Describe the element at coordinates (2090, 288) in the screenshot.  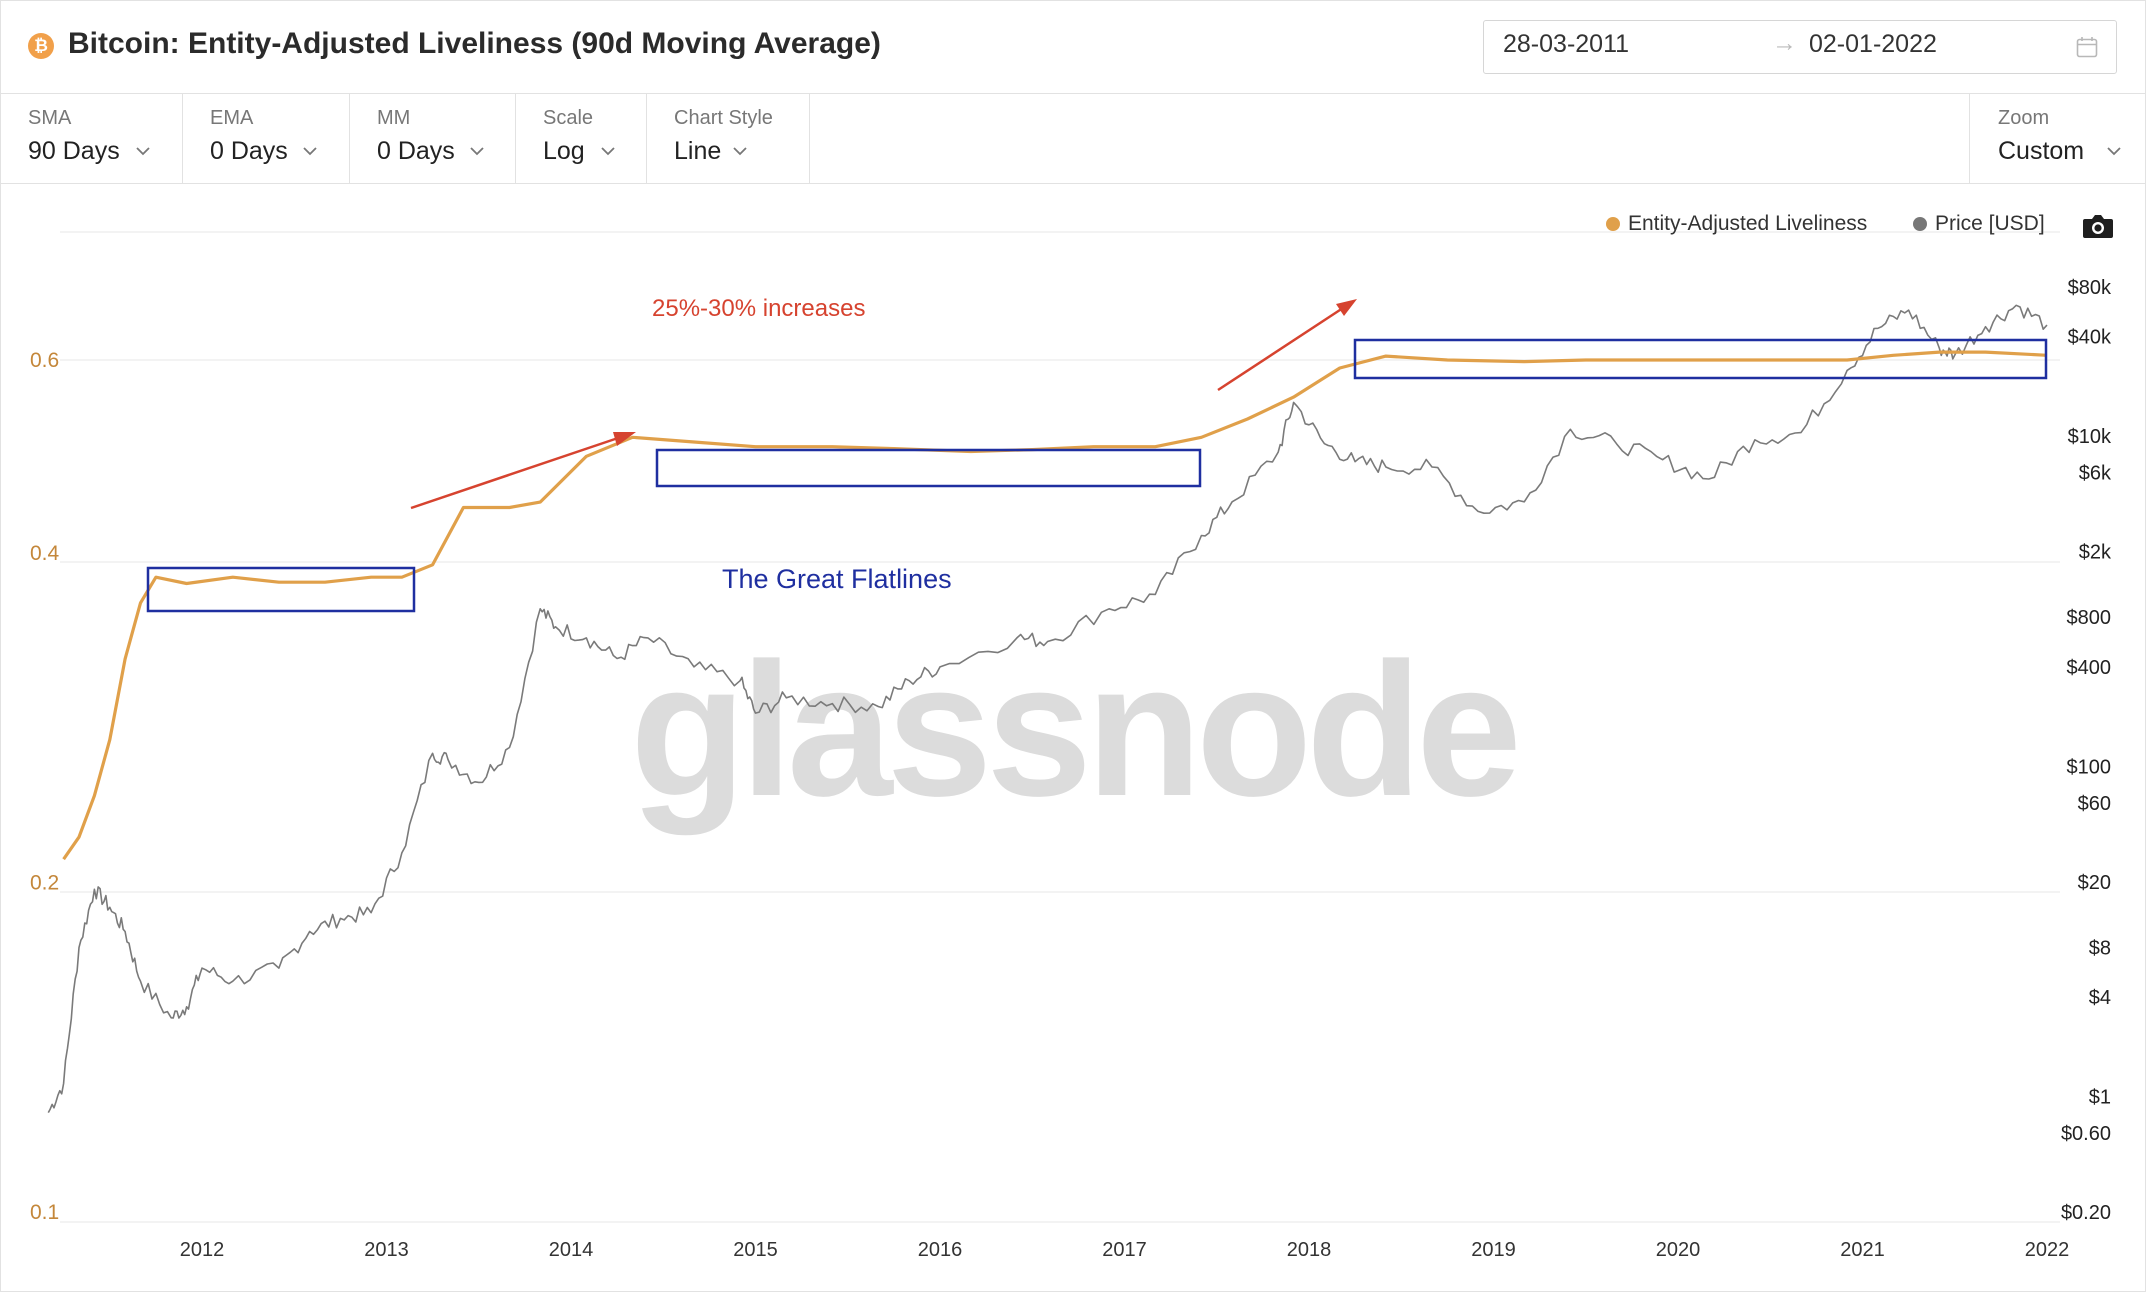
I see `right-axis-tick-label: $80k` at that location.